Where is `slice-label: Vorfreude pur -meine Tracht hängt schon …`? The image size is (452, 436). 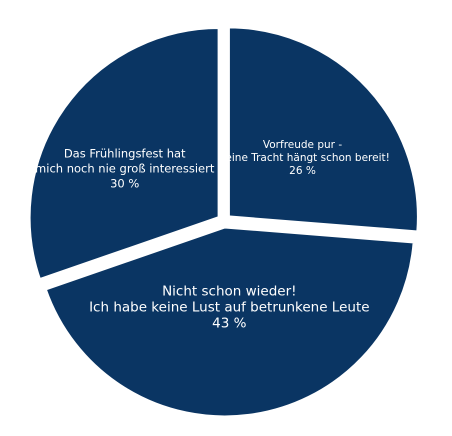 slice-label: Vorfreude pur -meine Tracht hängt schon … is located at coordinates (302, 158).